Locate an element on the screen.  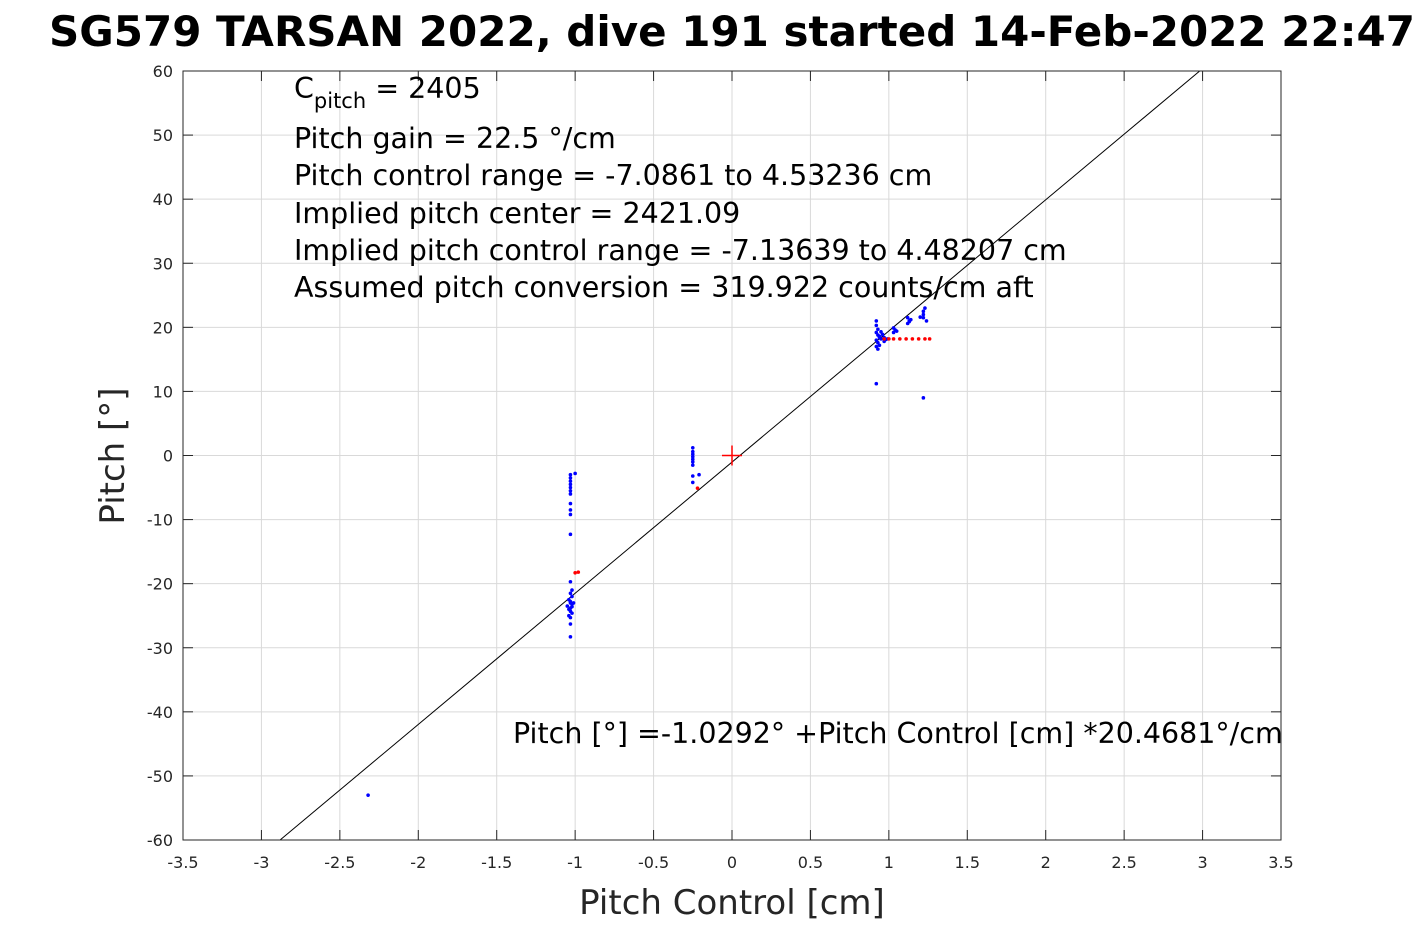
x-tick-label: 0.5 is located at coordinates (810, 862).